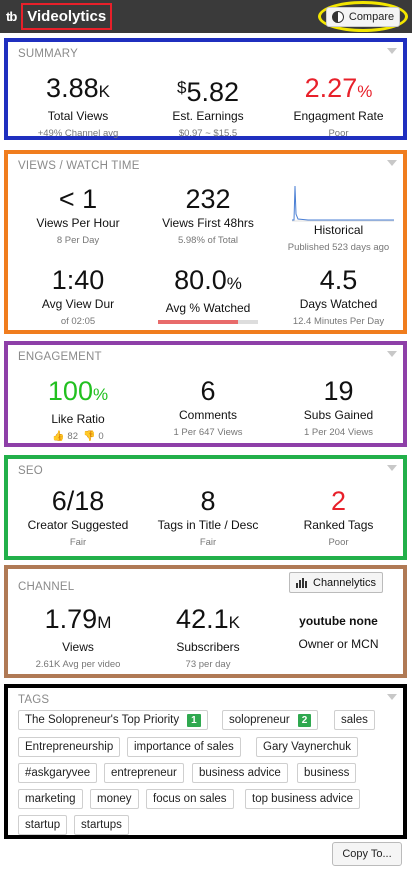 Image resolution: width=412 pixels, height=872 pixels. Describe the element at coordinates (208, 391) in the screenshot. I see `comments-value: 6` at that location.